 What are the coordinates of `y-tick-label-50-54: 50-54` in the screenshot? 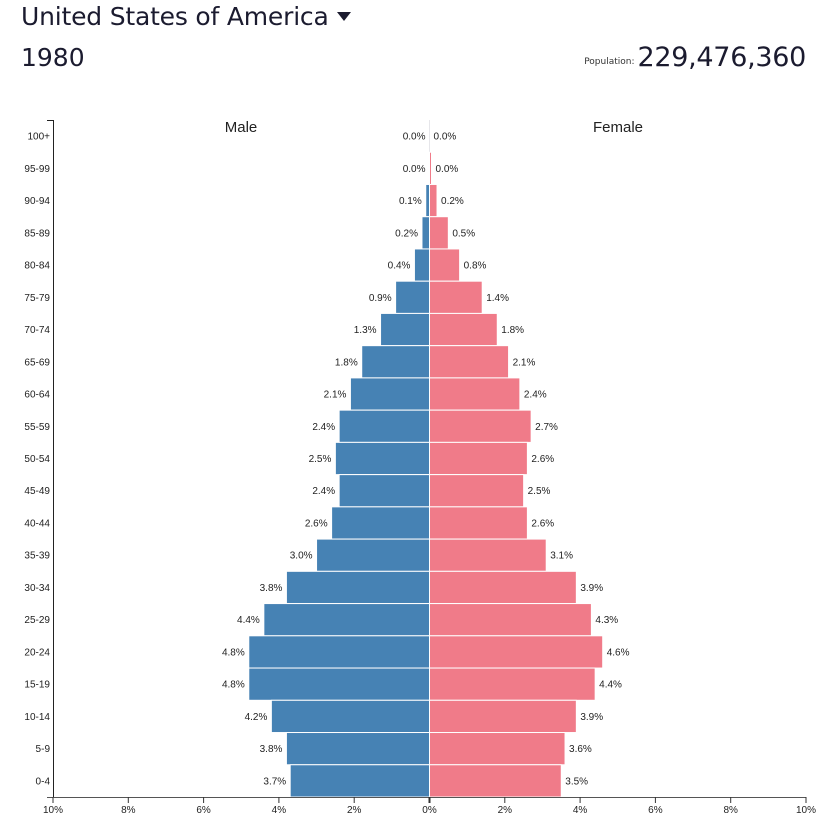 It's located at (37, 459).